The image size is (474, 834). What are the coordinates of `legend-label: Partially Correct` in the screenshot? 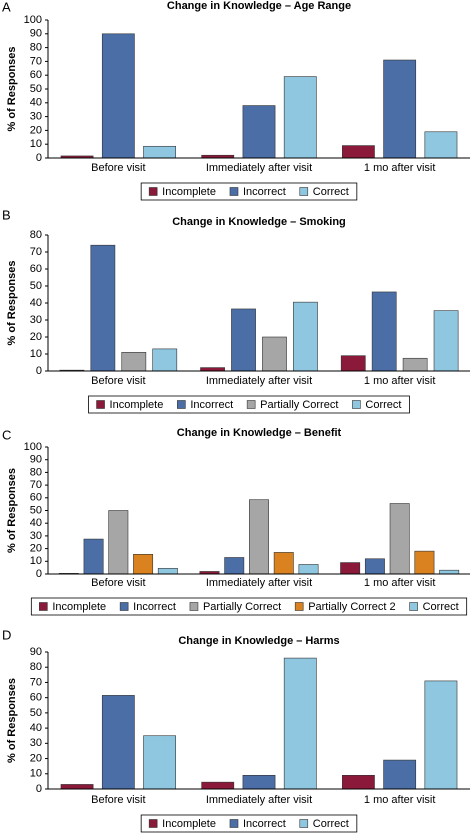 It's located at (242, 607).